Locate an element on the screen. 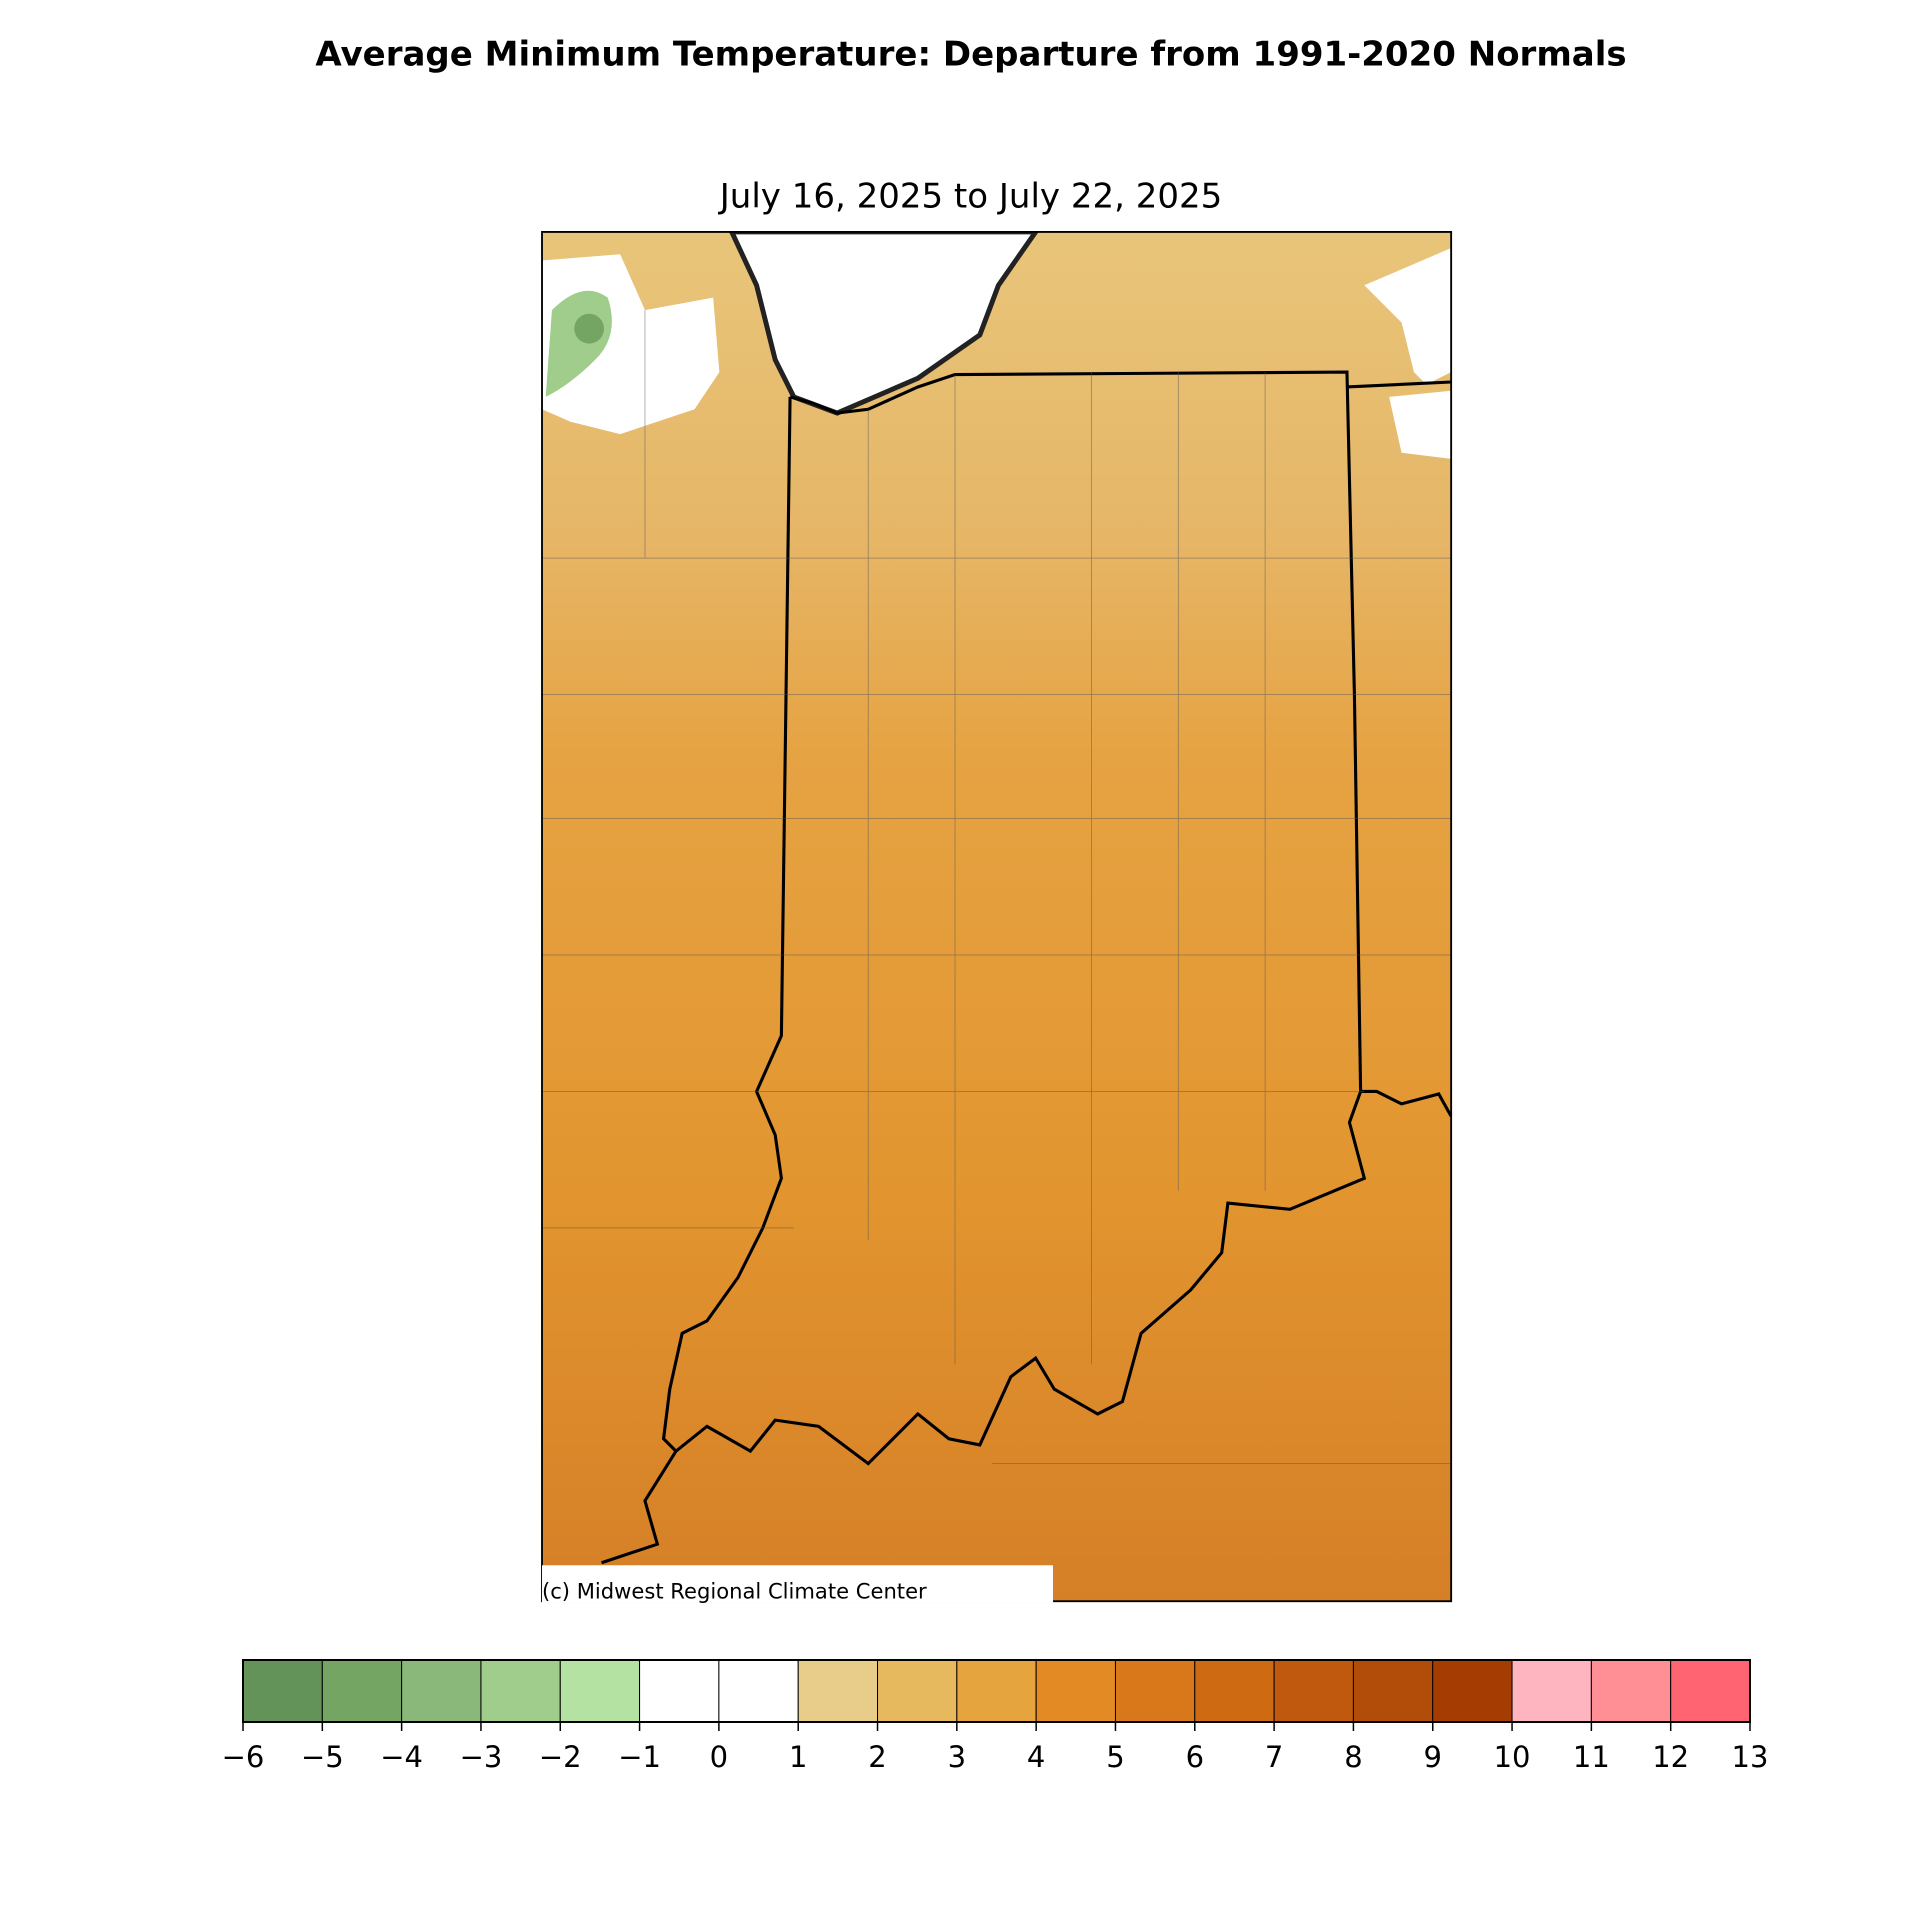 This screenshot has height=1920, width=1920. colorbar-tick-label: −1 is located at coordinates (639, 1757).